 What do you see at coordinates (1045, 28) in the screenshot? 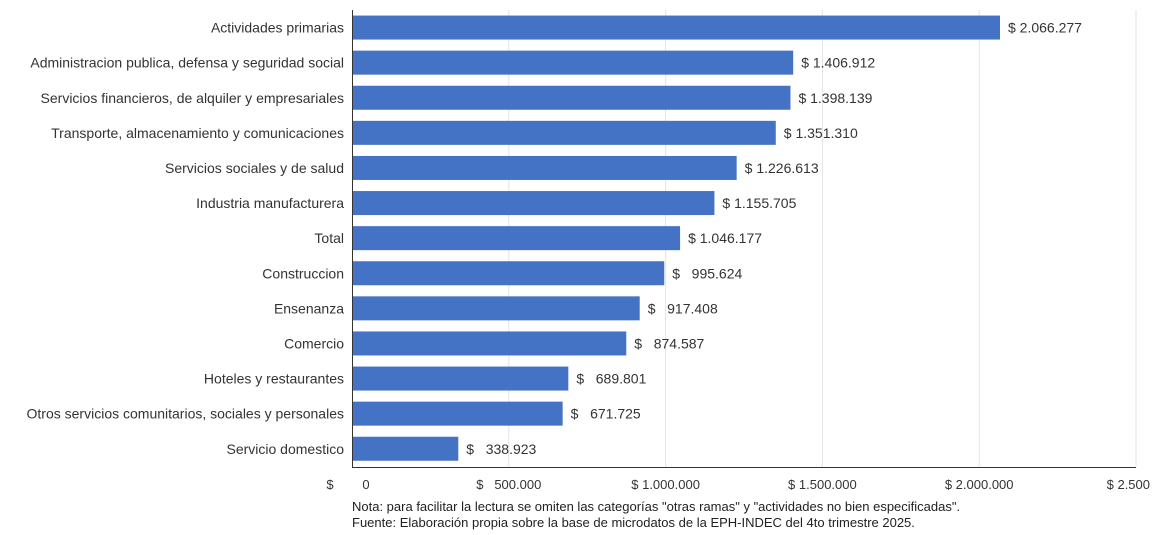
I see `data-label: $ 2.066.277` at bounding box center [1045, 28].